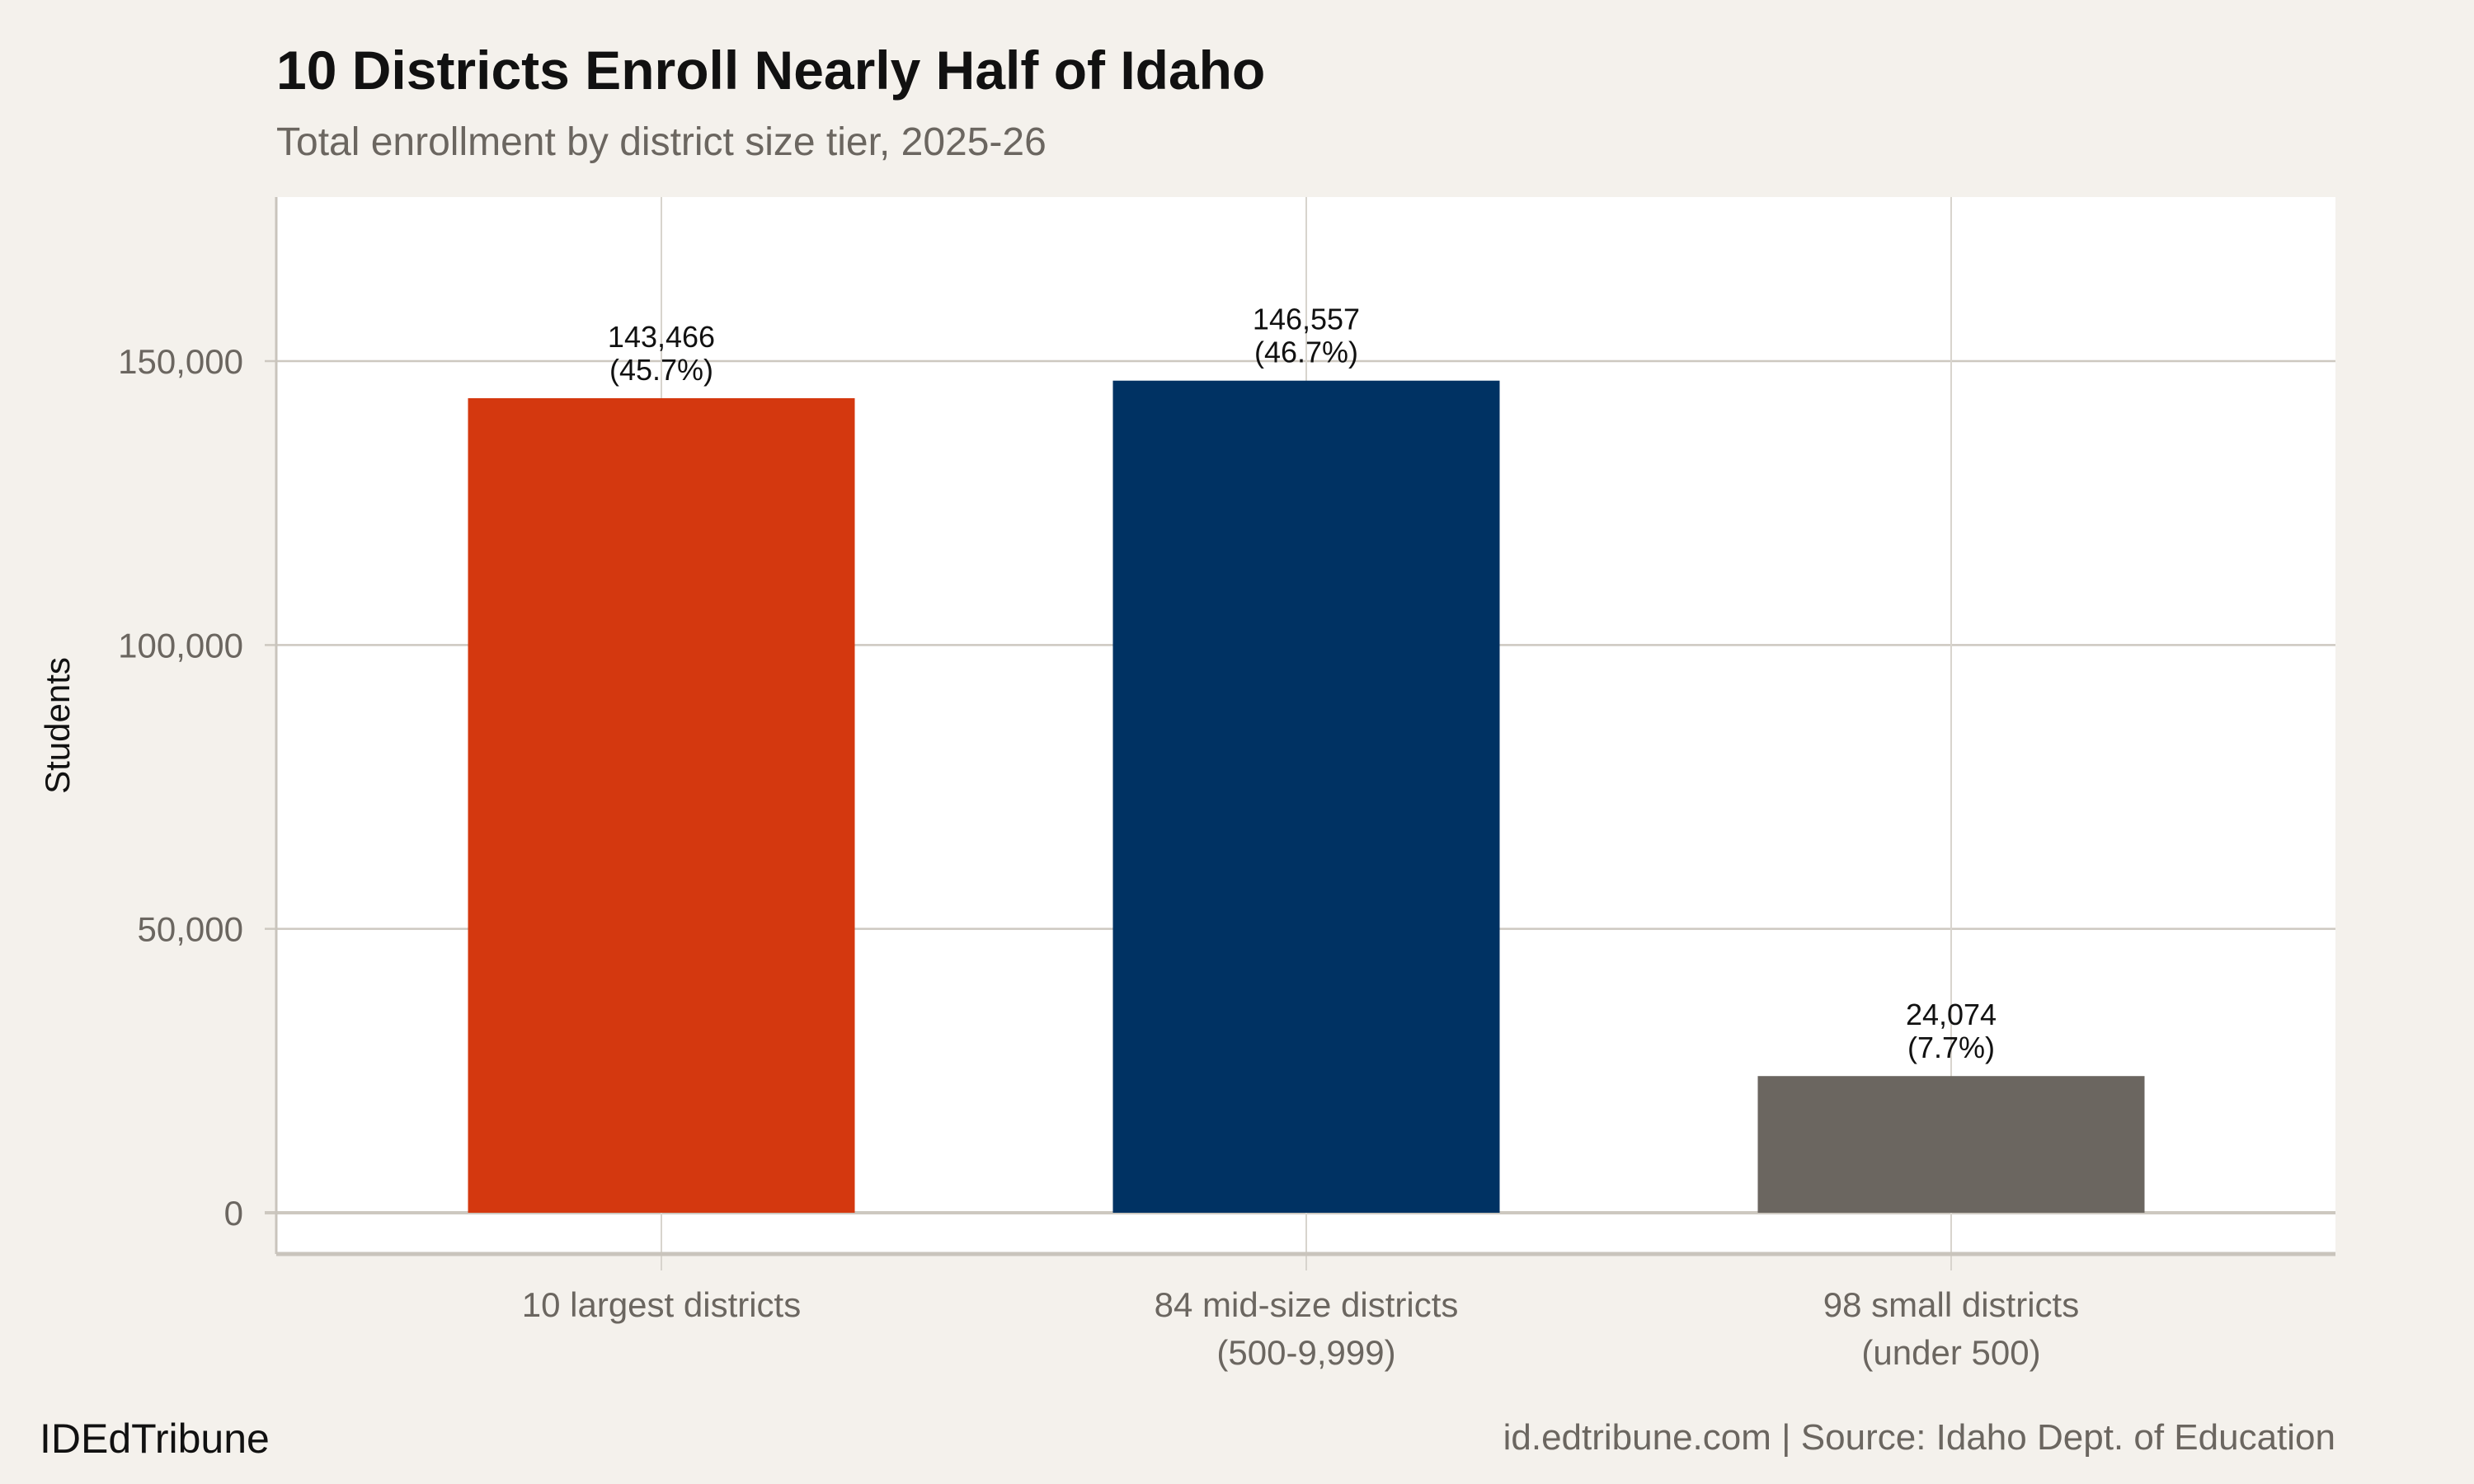  I want to click on x-tick-label: (500-9,999), so click(1305, 1352).